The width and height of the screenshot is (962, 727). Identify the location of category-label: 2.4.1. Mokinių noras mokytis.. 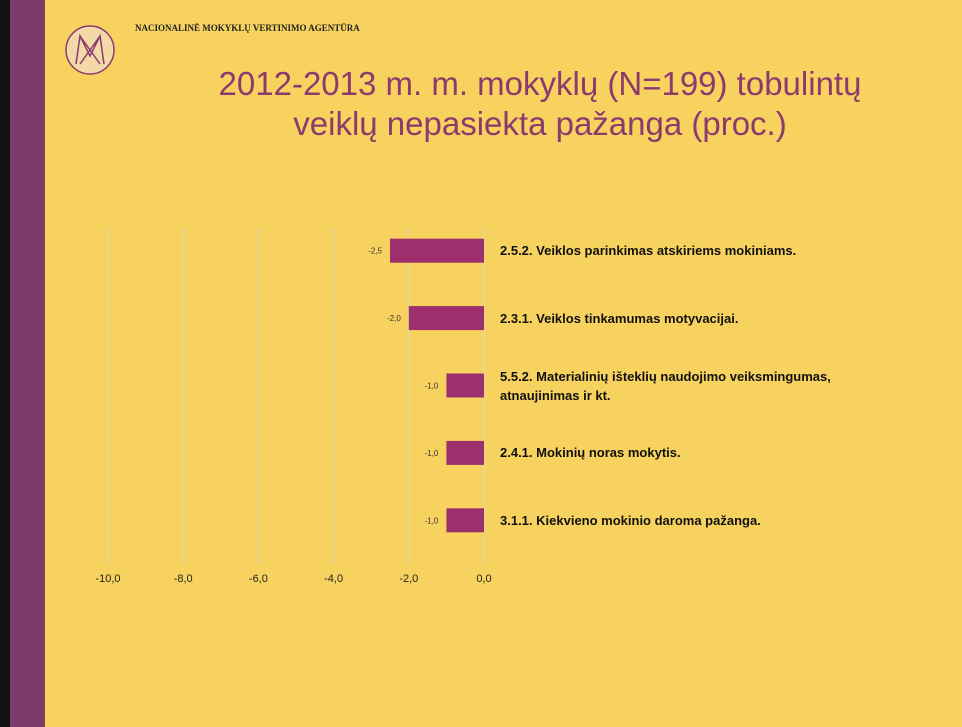
(590, 453).